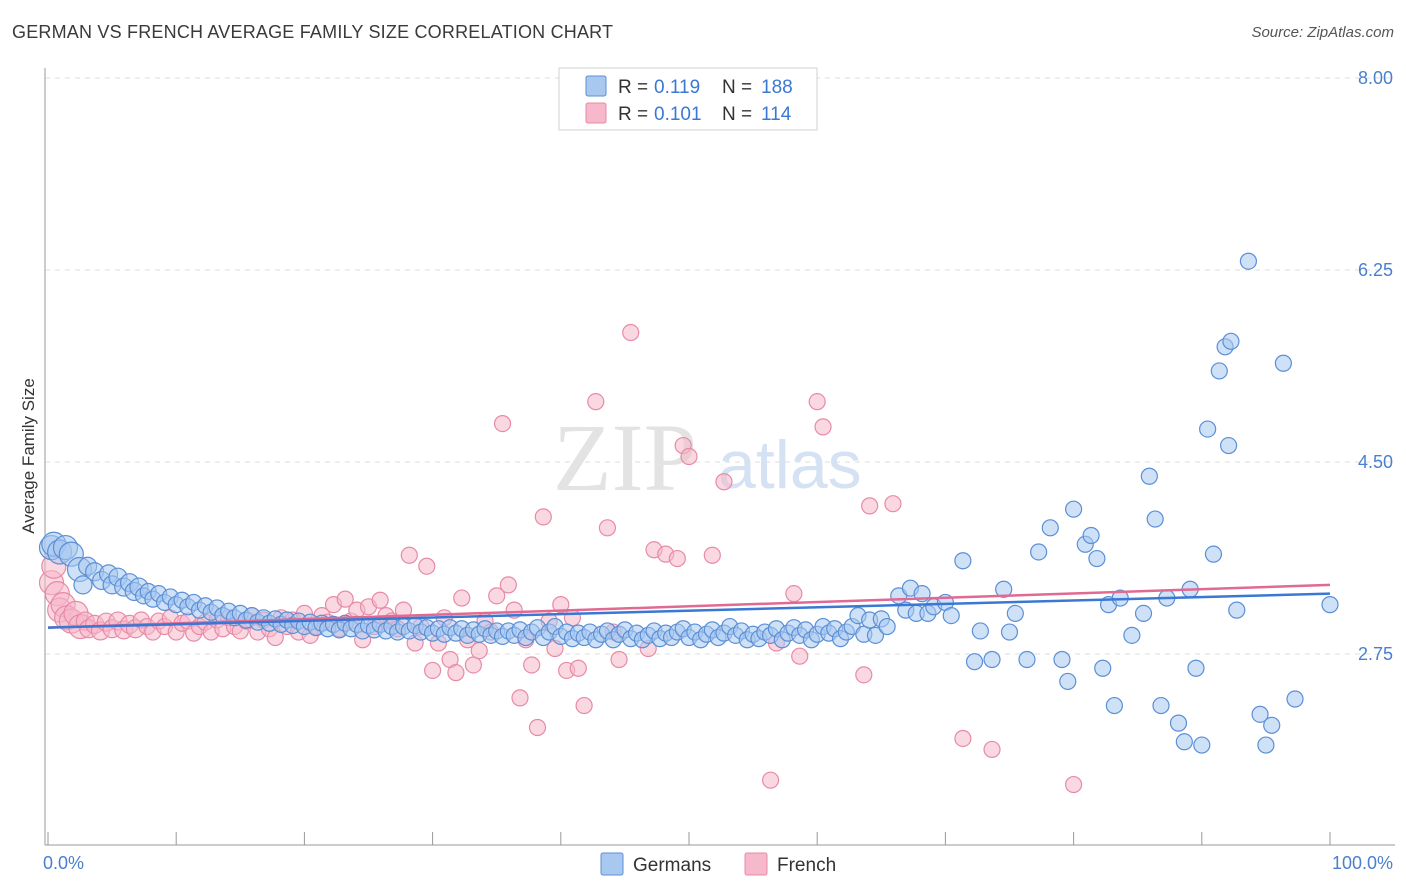 The image size is (1406, 892). I want to click on watermark-atlas: atlas, so click(790, 465).